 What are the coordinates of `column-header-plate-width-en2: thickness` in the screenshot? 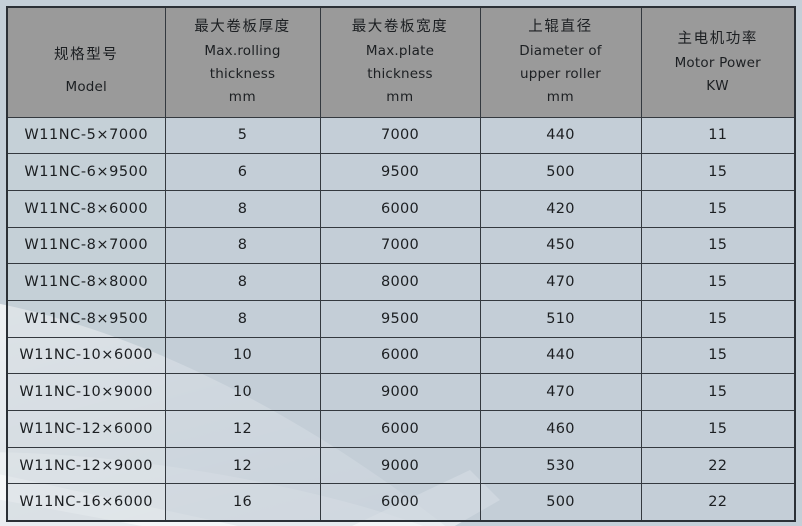 It's located at (400, 74).